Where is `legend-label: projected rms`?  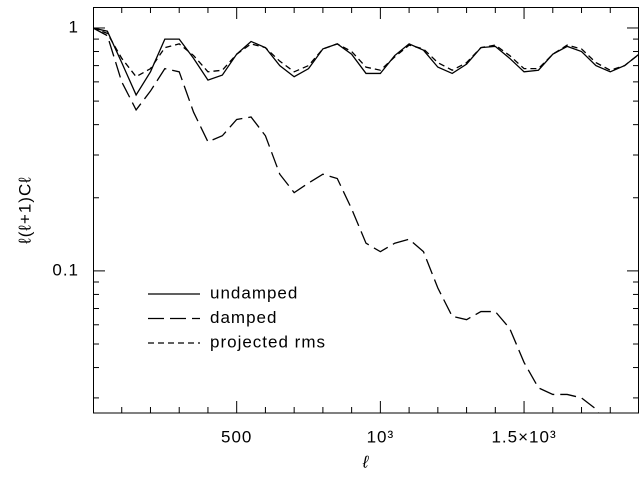
legend-label: projected rms is located at coordinates (268, 341).